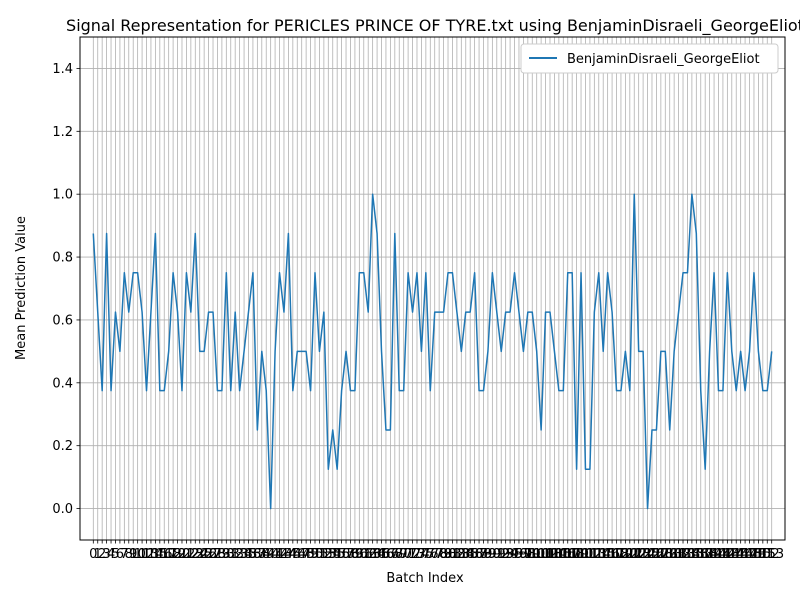 The image size is (800, 600). I want to click on x-tick-label: 47, so click(301, 554).